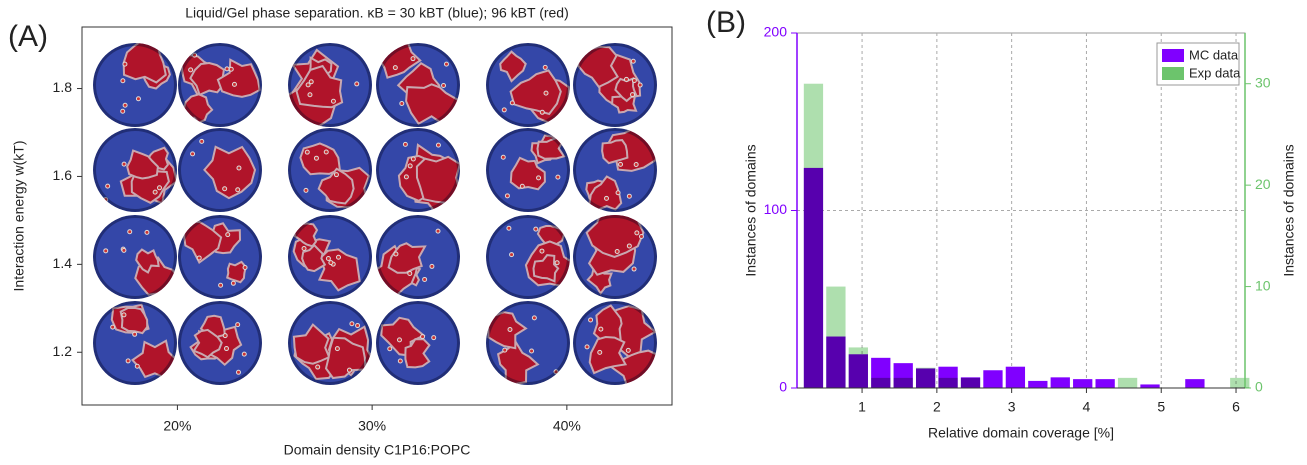 This screenshot has height=465, width=1307. Describe the element at coordinates (1263, 82) in the screenshot. I see `y2-tick-label: 30` at that location.